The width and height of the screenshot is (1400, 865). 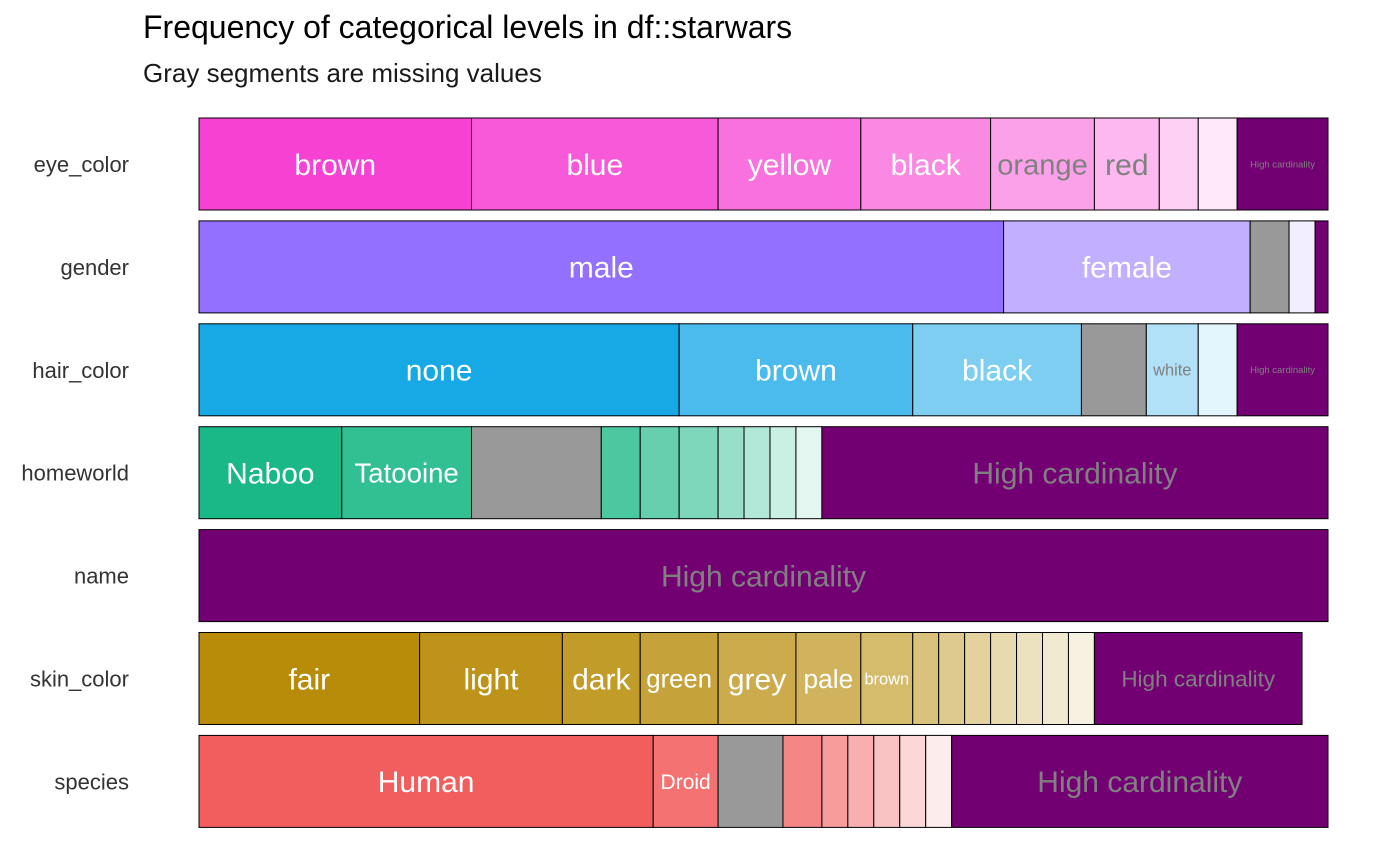 I want to click on row-label: gender, so click(x=94, y=267).